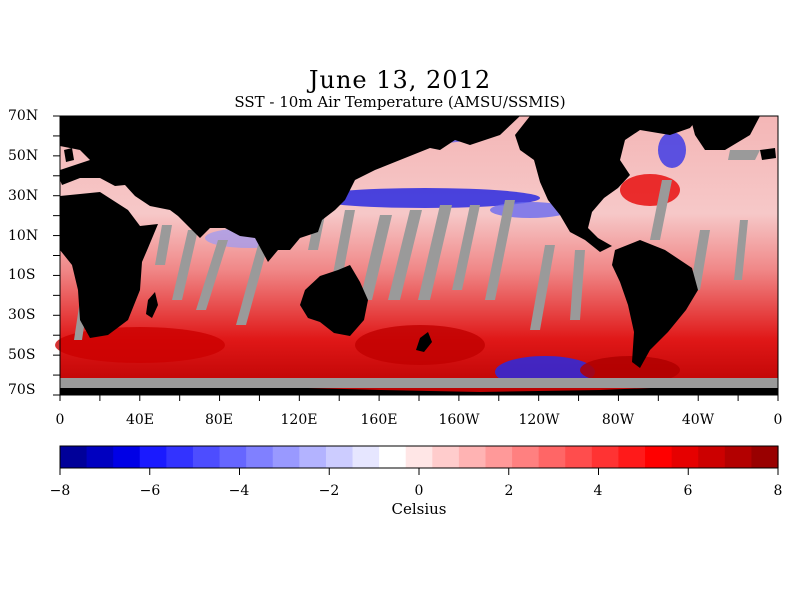 The image size is (800, 600). Describe the element at coordinates (419, 398) in the screenshot. I see `lon-ticks` at that location.